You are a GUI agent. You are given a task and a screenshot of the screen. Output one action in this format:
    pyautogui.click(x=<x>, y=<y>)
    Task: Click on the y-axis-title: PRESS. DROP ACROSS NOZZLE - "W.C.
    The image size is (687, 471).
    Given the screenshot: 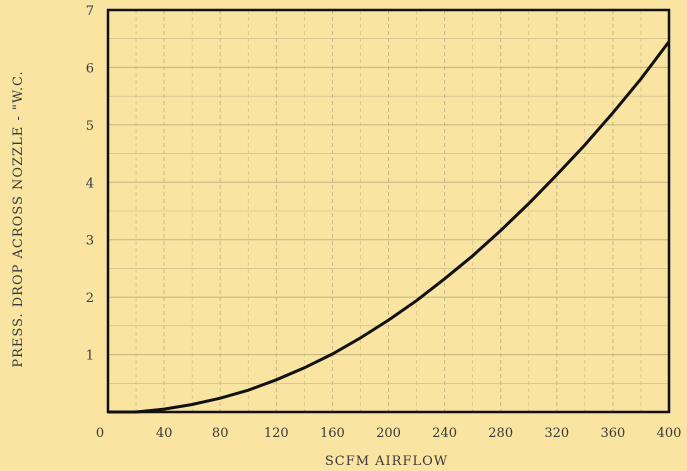 What is the action you would take?
    pyautogui.click(x=18, y=218)
    